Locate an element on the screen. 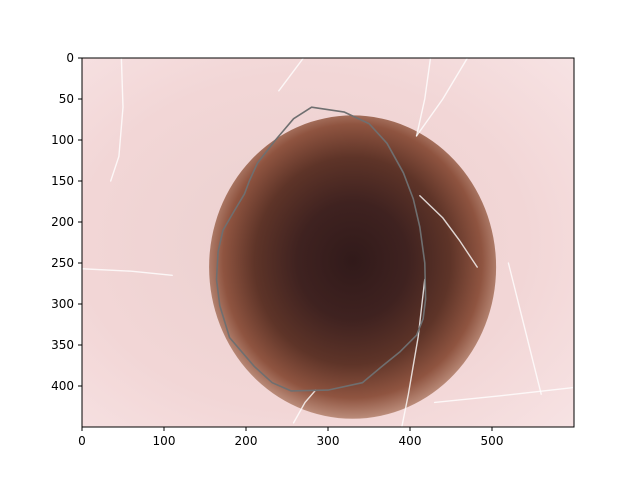 The image size is (640, 480). x-axis: 0 100 200 300 400 500 is located at coordinates (290, 437).